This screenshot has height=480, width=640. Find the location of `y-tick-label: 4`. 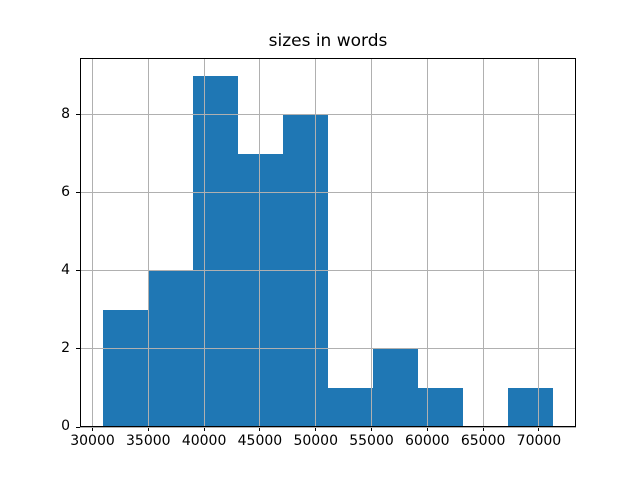

y-tick-label: 4 is located at coordinates (65, 269).